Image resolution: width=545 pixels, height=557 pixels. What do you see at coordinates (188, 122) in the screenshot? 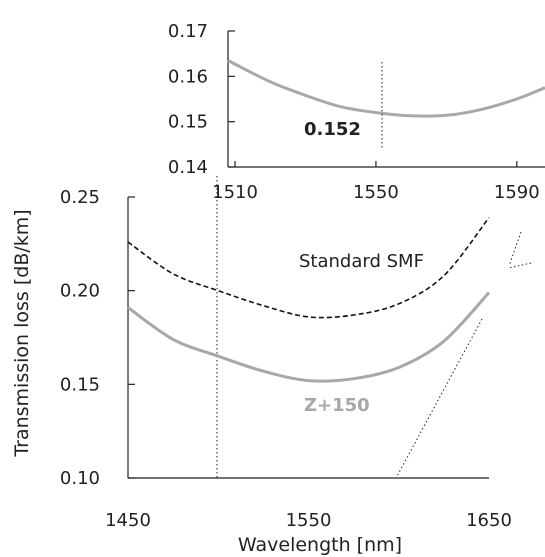
I see `inset-y-tick-label: 0.15` at bounding box center [188, 122].